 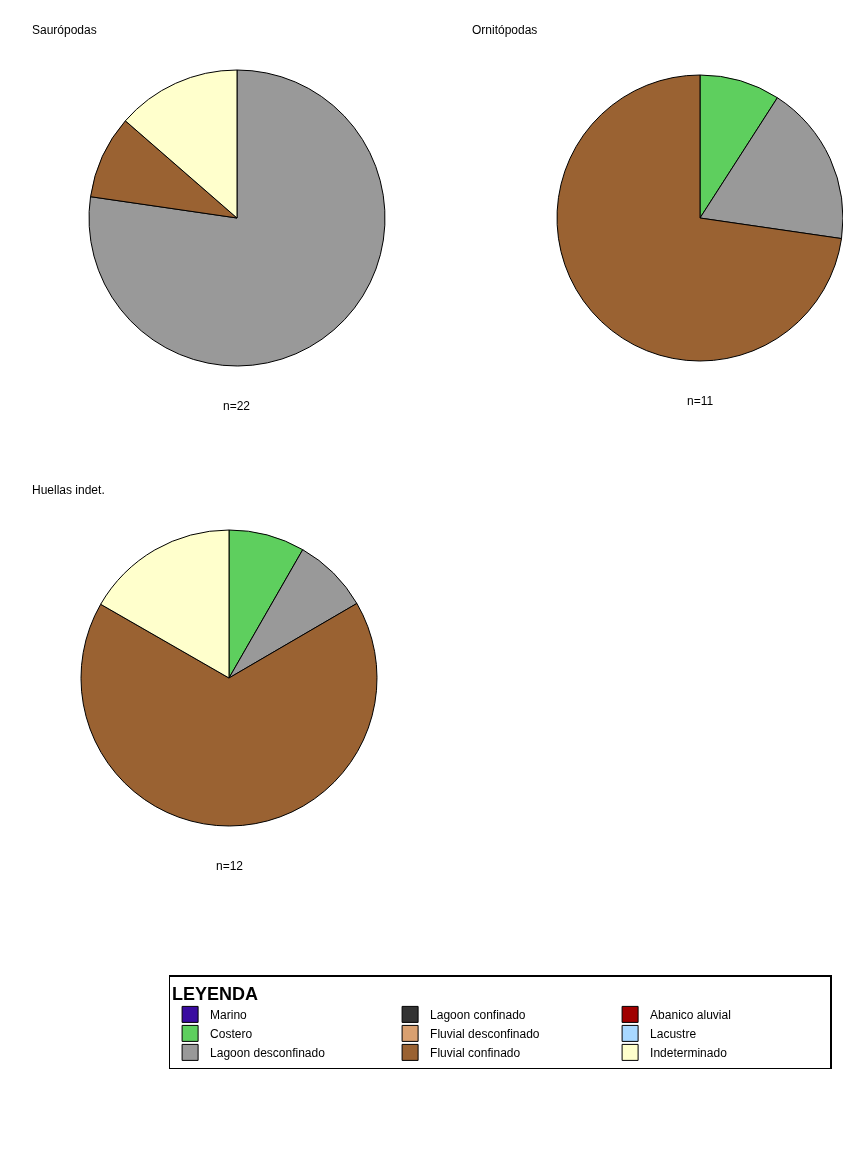 What do you see at coordinates (689, 1053) in the screenshot?
I see `category-label: Indeterminado` at bounding box center [689, 1053].